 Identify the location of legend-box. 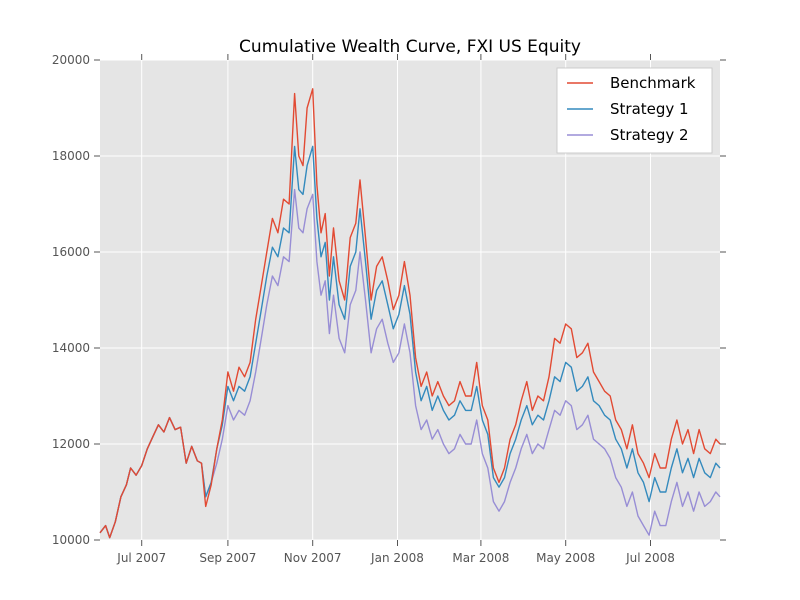
(634, 110).